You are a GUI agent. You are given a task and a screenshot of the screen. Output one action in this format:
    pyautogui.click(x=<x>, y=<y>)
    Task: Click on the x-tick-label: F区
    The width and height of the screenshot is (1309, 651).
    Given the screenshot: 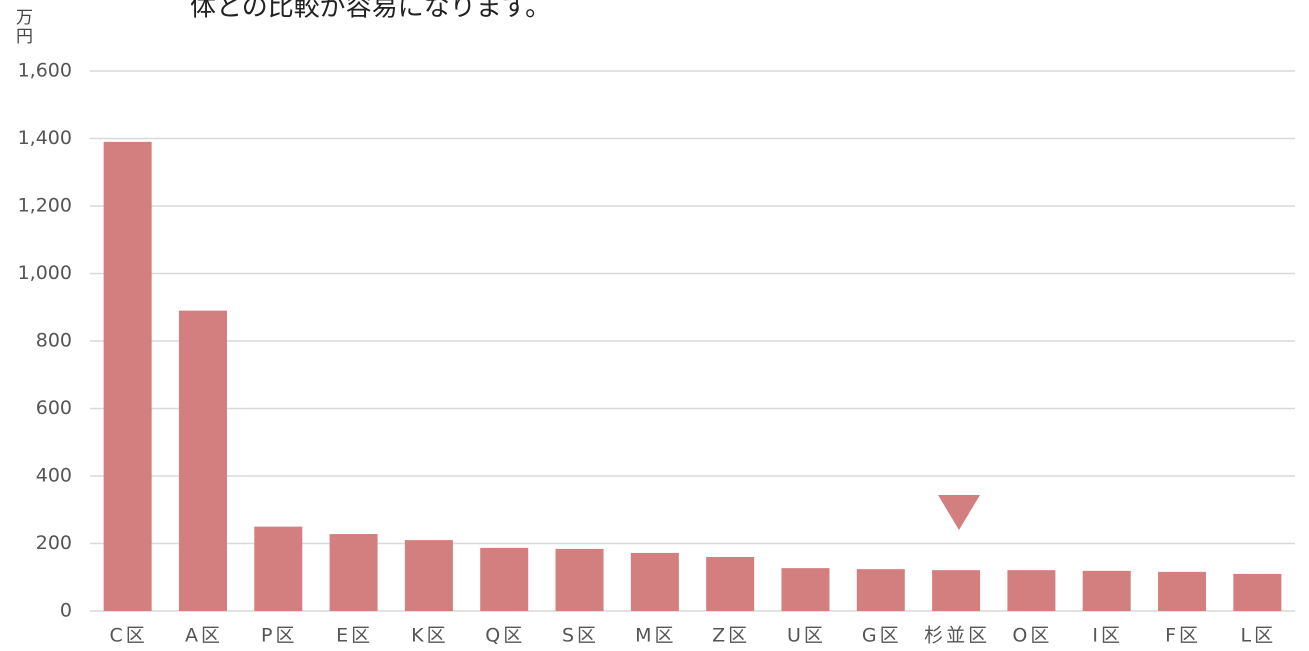 What is the action you would take?
    pyautogui.click(x=1183, y=636)
    